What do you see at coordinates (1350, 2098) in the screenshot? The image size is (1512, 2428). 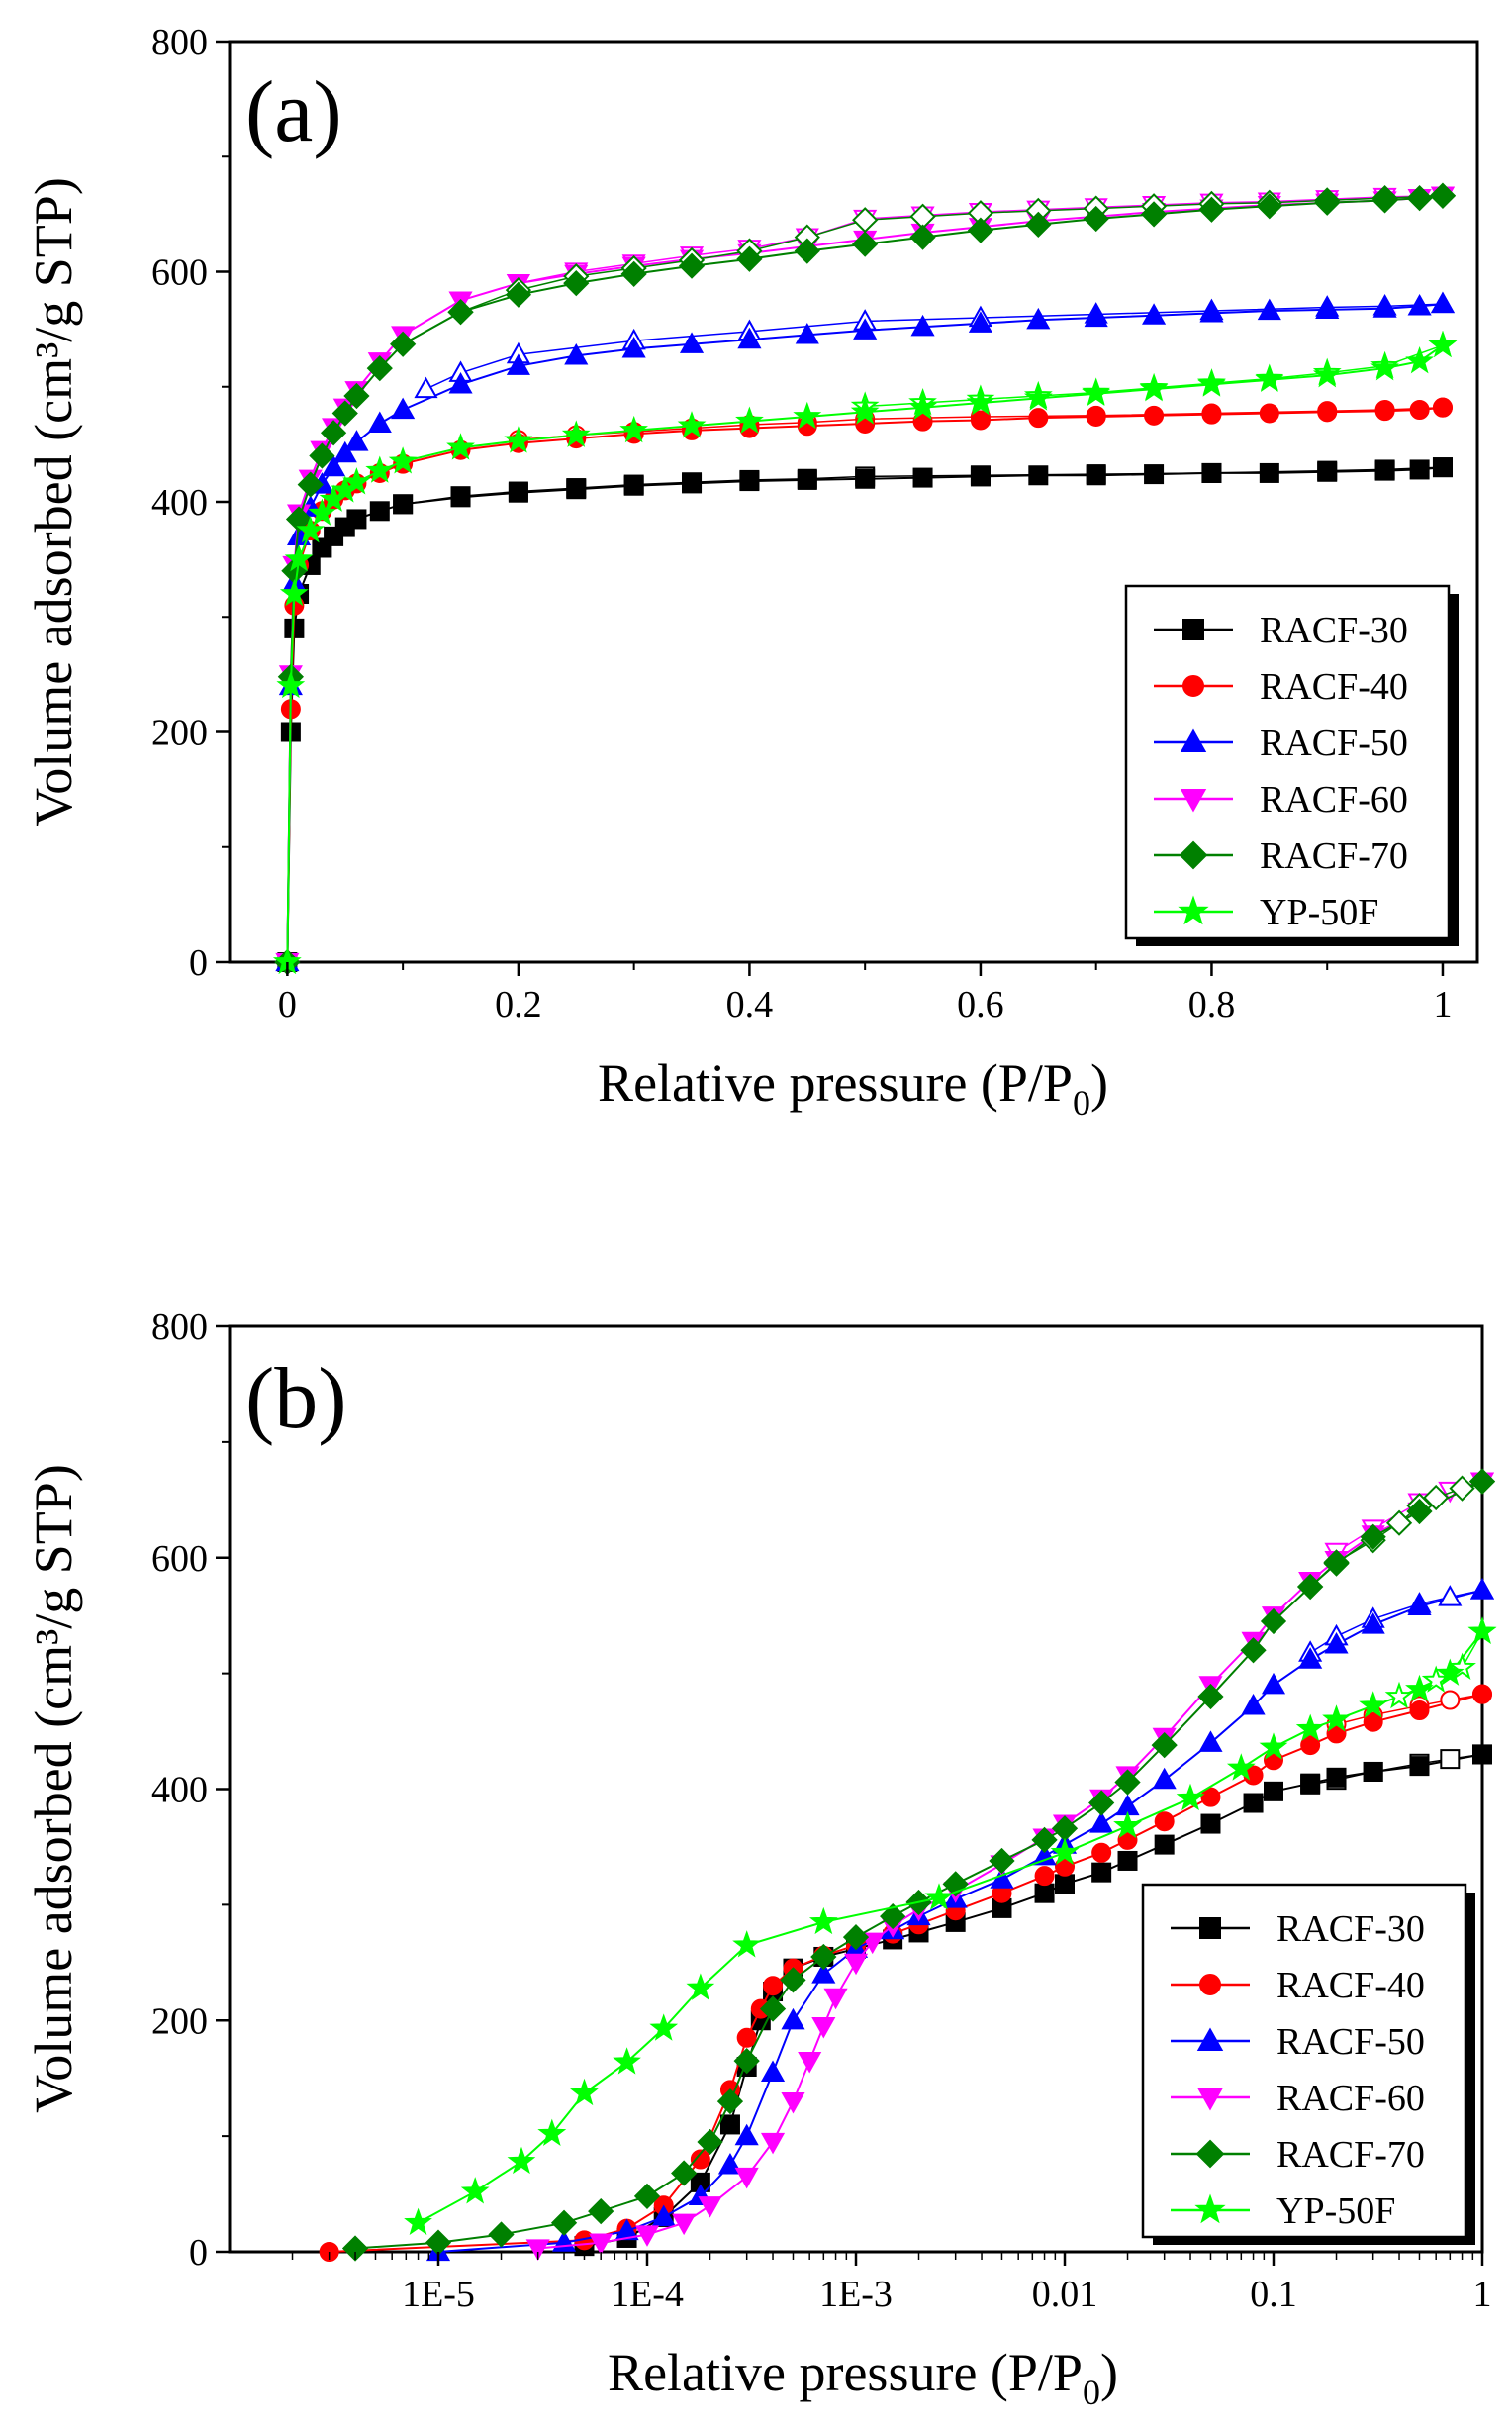 I see `legend-label: RACF-60` at bounding box center [1350, 2098].